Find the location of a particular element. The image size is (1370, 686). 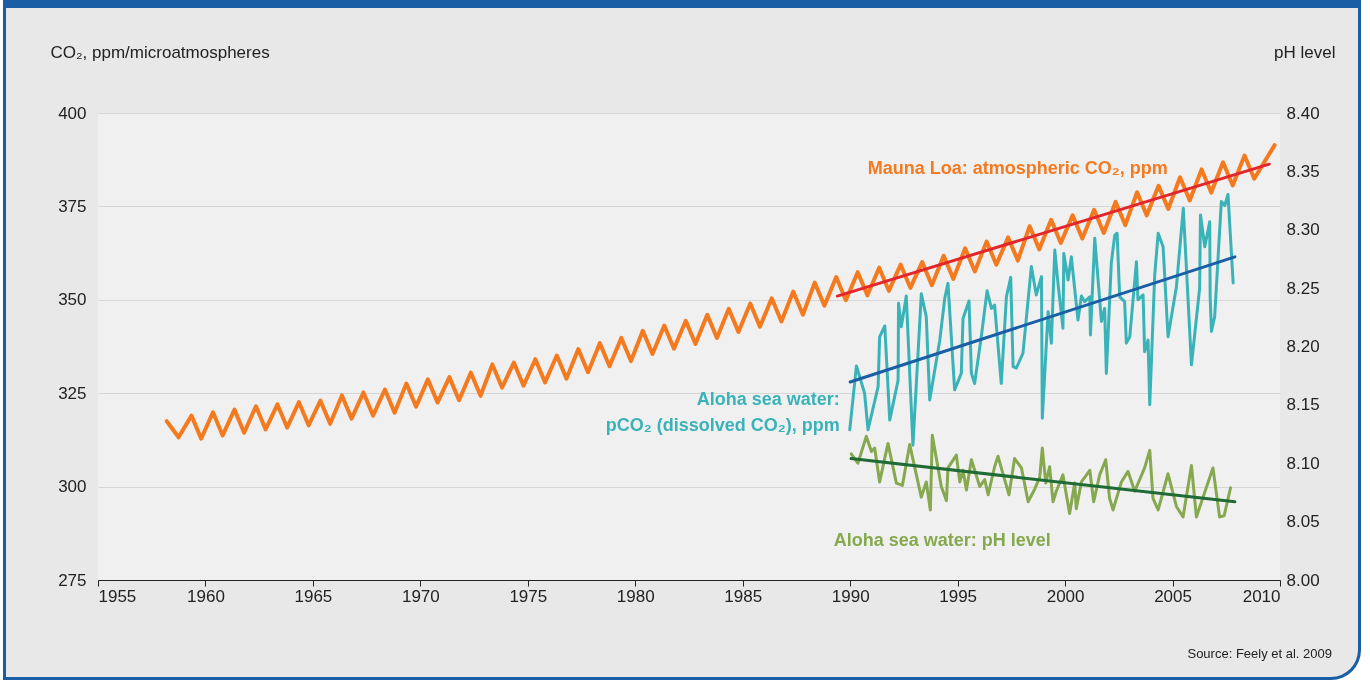

x-tick-label: 2005 is located at coordinates (1173, 596).